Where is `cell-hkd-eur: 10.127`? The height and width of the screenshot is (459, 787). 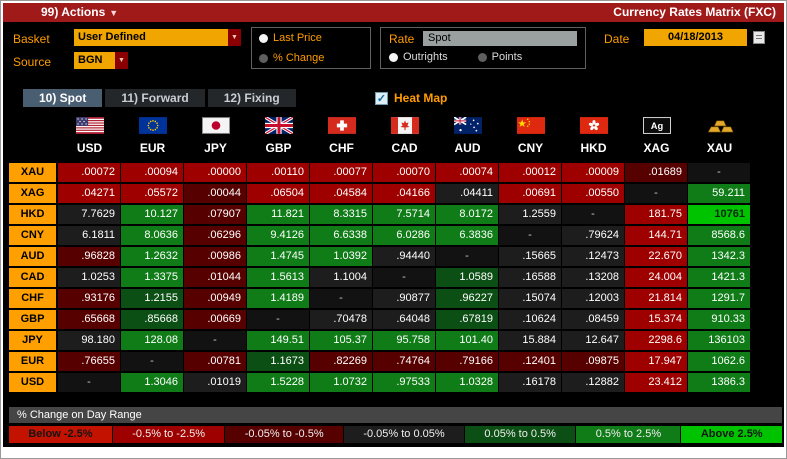 cell-hkd-eur: 10.127 is located at coordinates (152, 214).